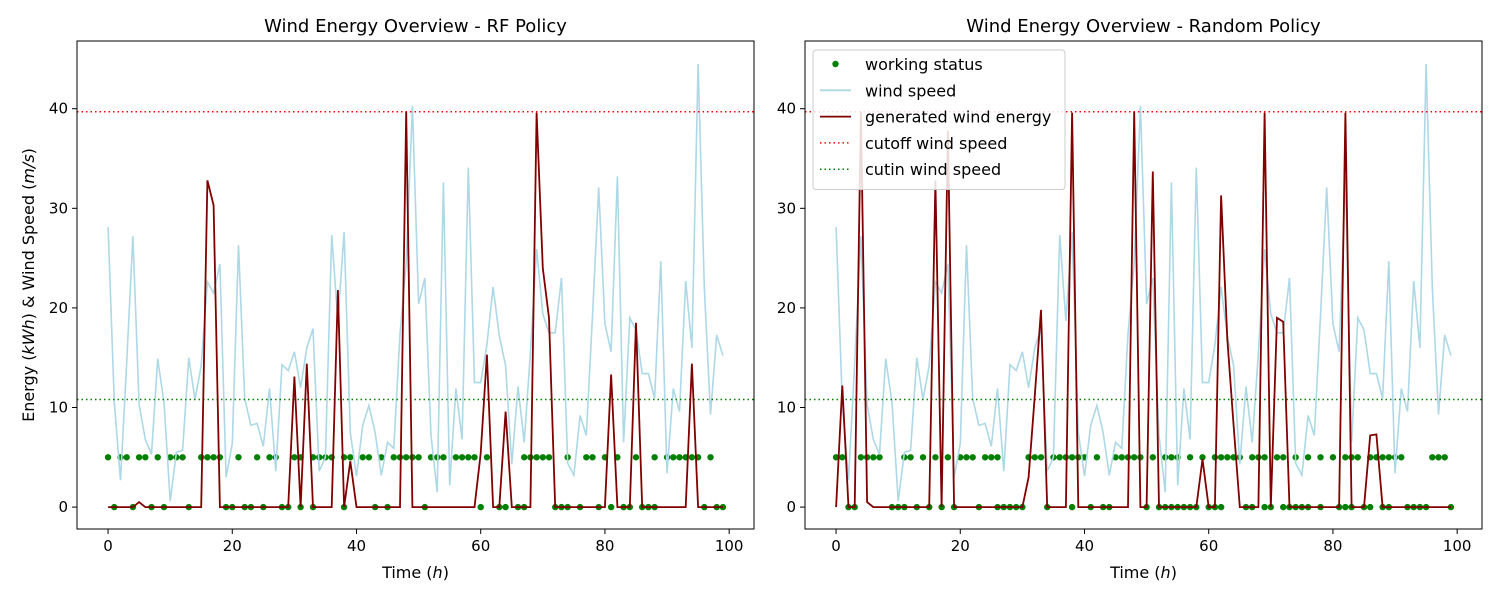  Describe the element at coordinates (1084, 546) in the screenshot. I see `x-tick-label: 40` at that location.